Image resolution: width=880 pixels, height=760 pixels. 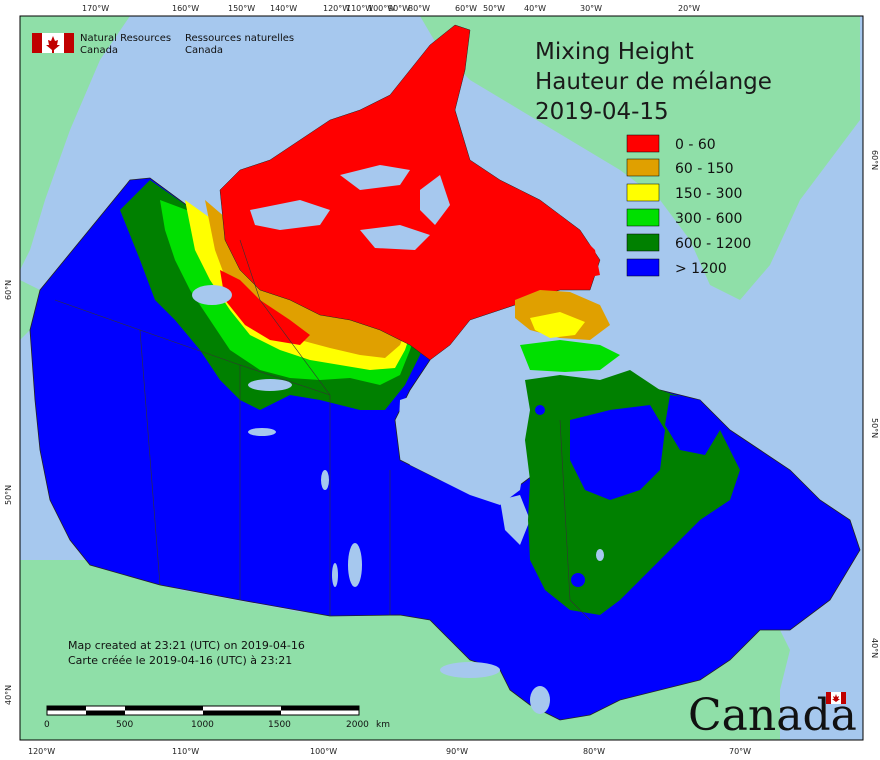 I want to click on lake-huron, so click(x=540, y=700).